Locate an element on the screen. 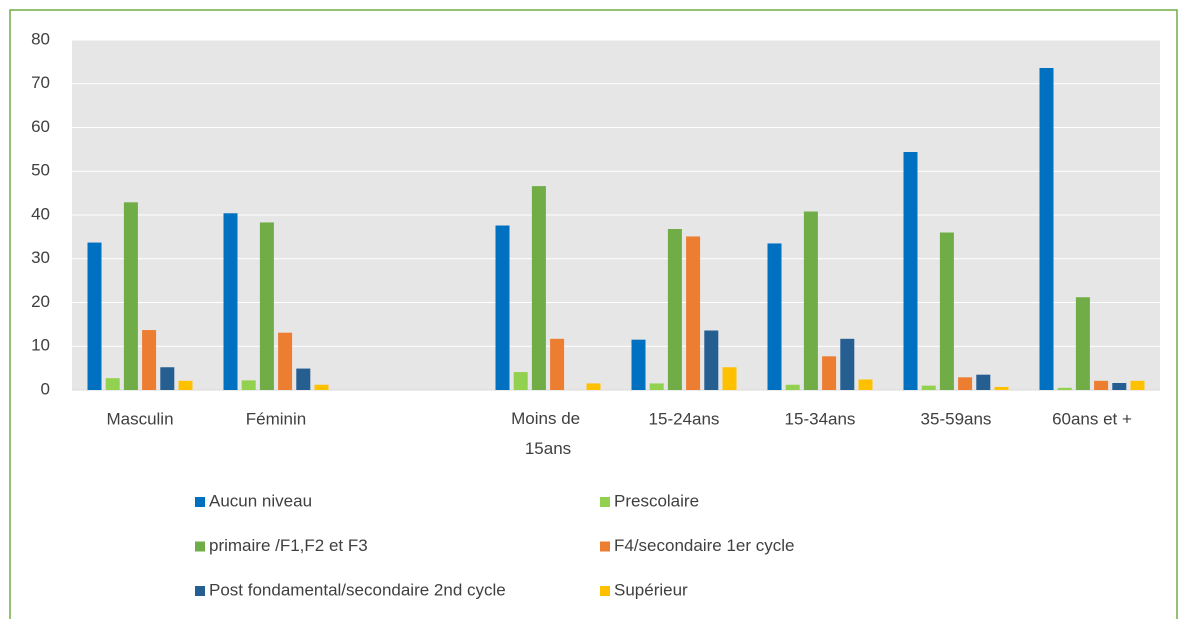 This screenshot has width=1187, height=619. legend-label: Aucun niveau is located at coordinates (260, 500).